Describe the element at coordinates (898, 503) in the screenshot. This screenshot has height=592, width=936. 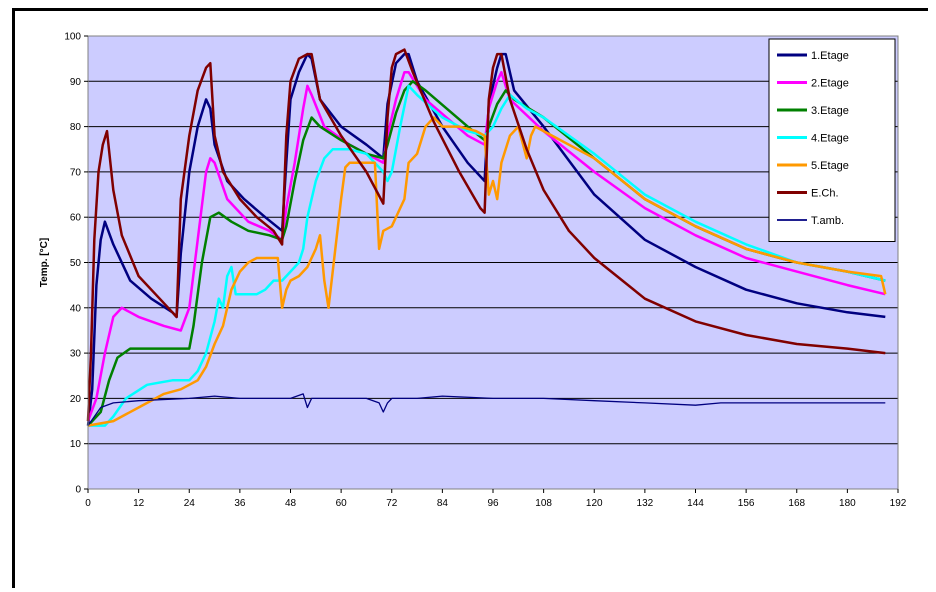
I see `x-tick-label-192: 192` at that location.